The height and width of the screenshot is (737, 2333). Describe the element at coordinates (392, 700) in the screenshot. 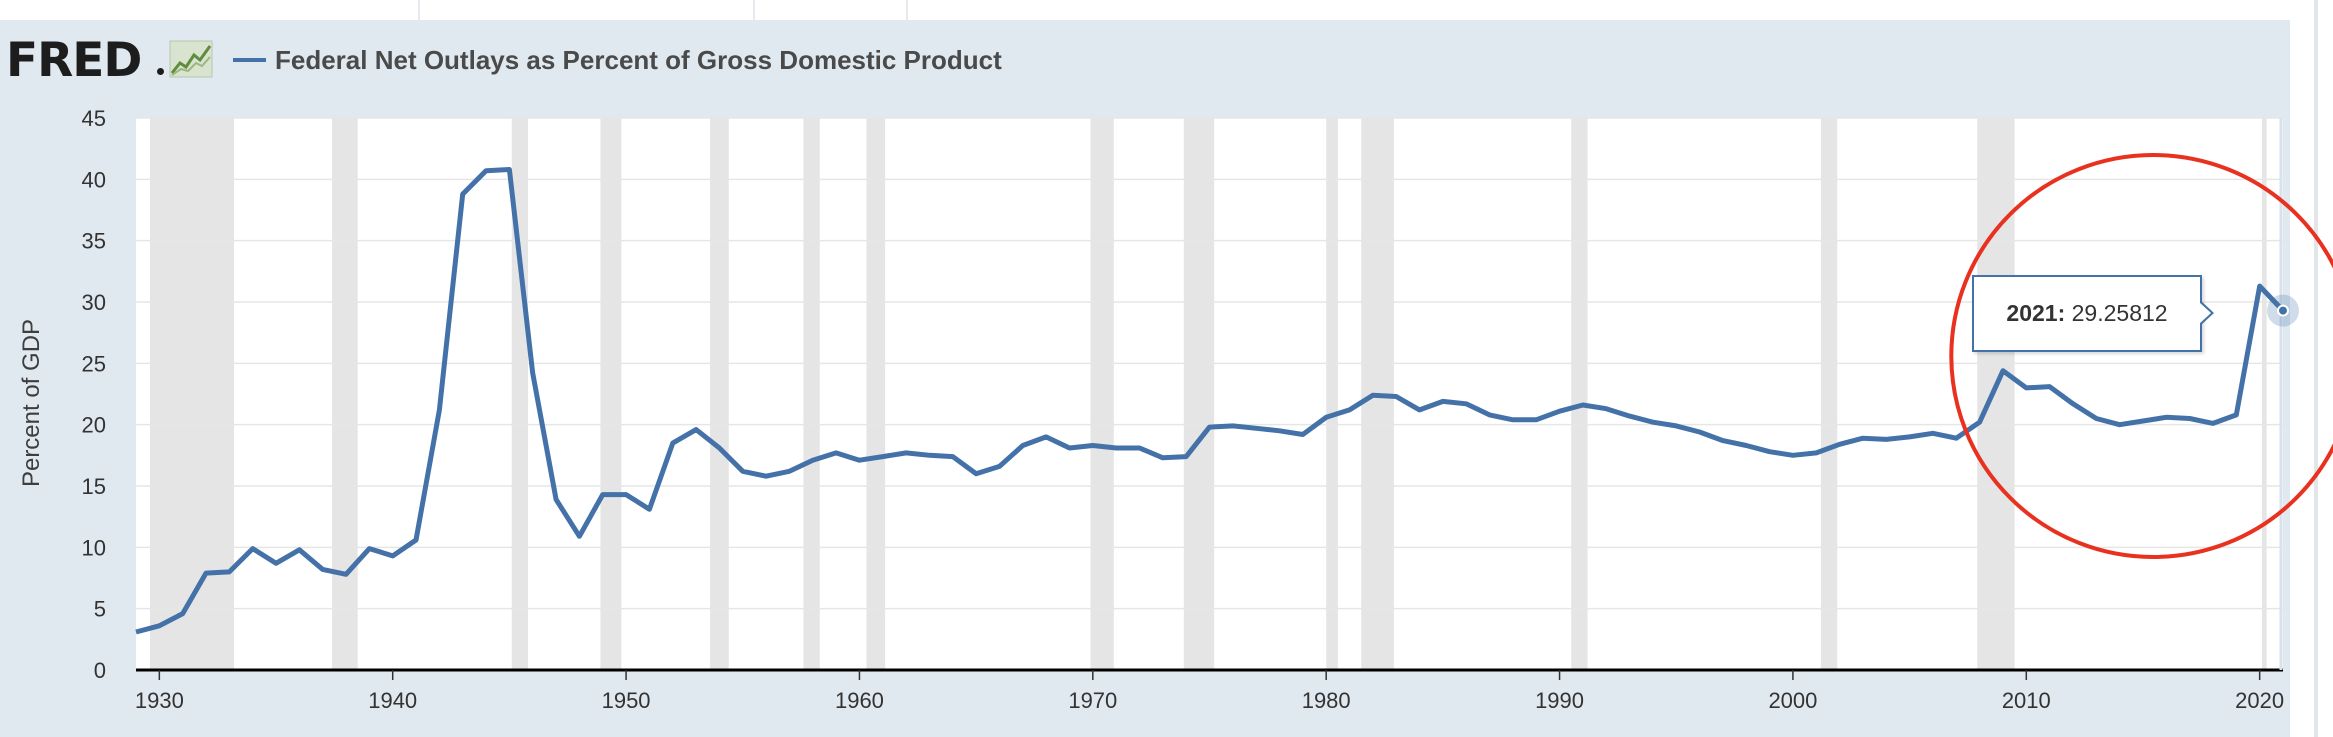

I see `x-tick-label: 1940` at that location.